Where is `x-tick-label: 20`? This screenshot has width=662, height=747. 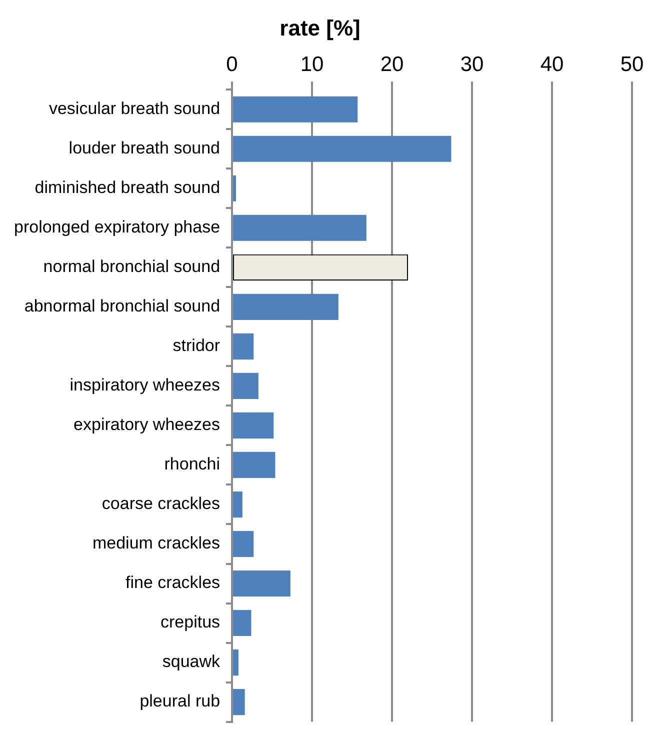 x-tick-label: 20 is located at coordinates (392, 64).